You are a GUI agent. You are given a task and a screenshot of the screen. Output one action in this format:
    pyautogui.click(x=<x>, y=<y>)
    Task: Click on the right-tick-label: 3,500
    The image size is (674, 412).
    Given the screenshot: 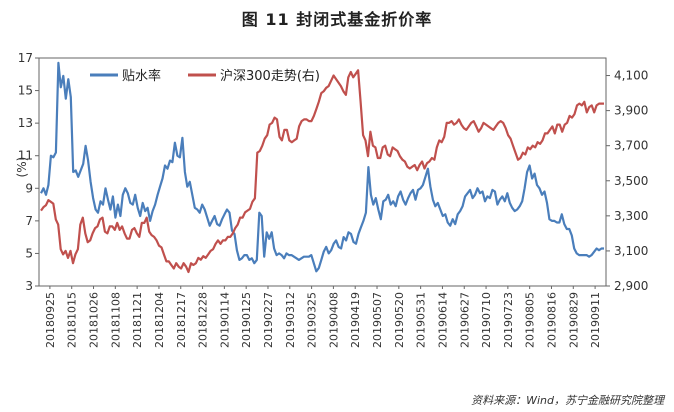 What is the action you would take?
    pyautogui.click(x=631, y=181)
    